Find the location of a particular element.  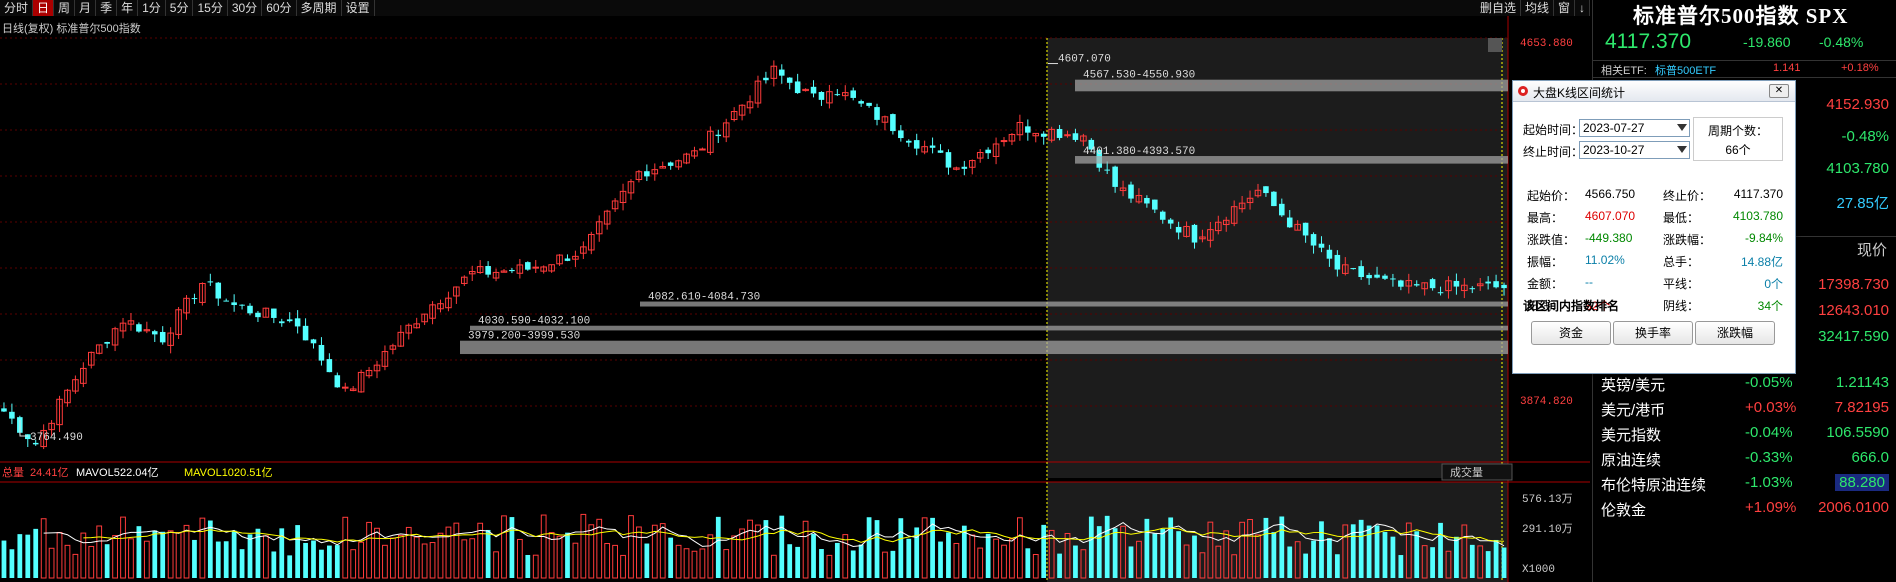

period-tab: 5分 is located at coordinates (180, 8).